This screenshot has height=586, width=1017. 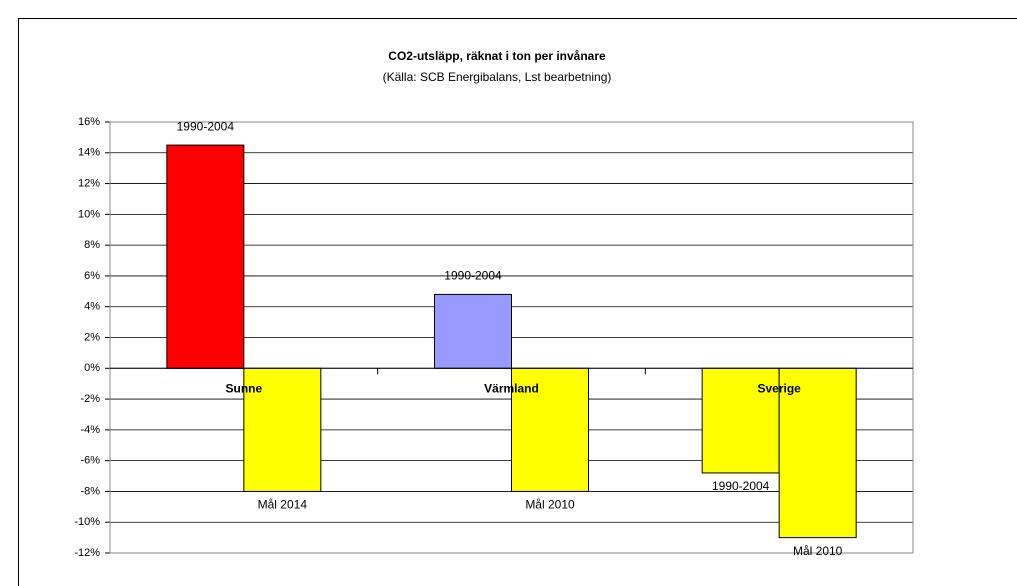 What do you see at coordinates (92, 276) in the screenshot?
I see `y-tick-label: 6%` at bounding box center [92, 276].